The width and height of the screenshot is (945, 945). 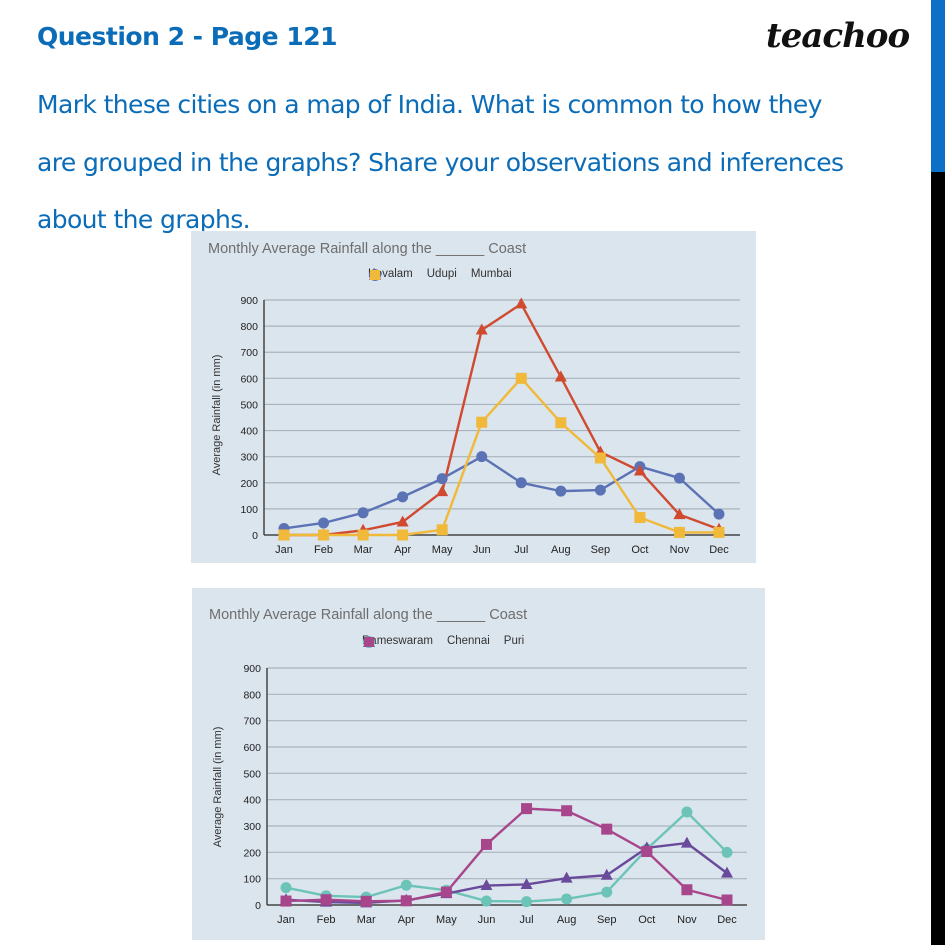 I want to click on udupi-markers, so click(x=501, y=418).